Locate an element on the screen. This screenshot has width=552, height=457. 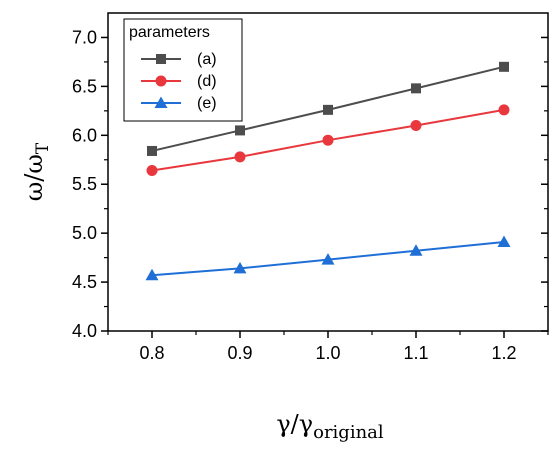
legend-title: parameters is located at coordinates (169, 32).